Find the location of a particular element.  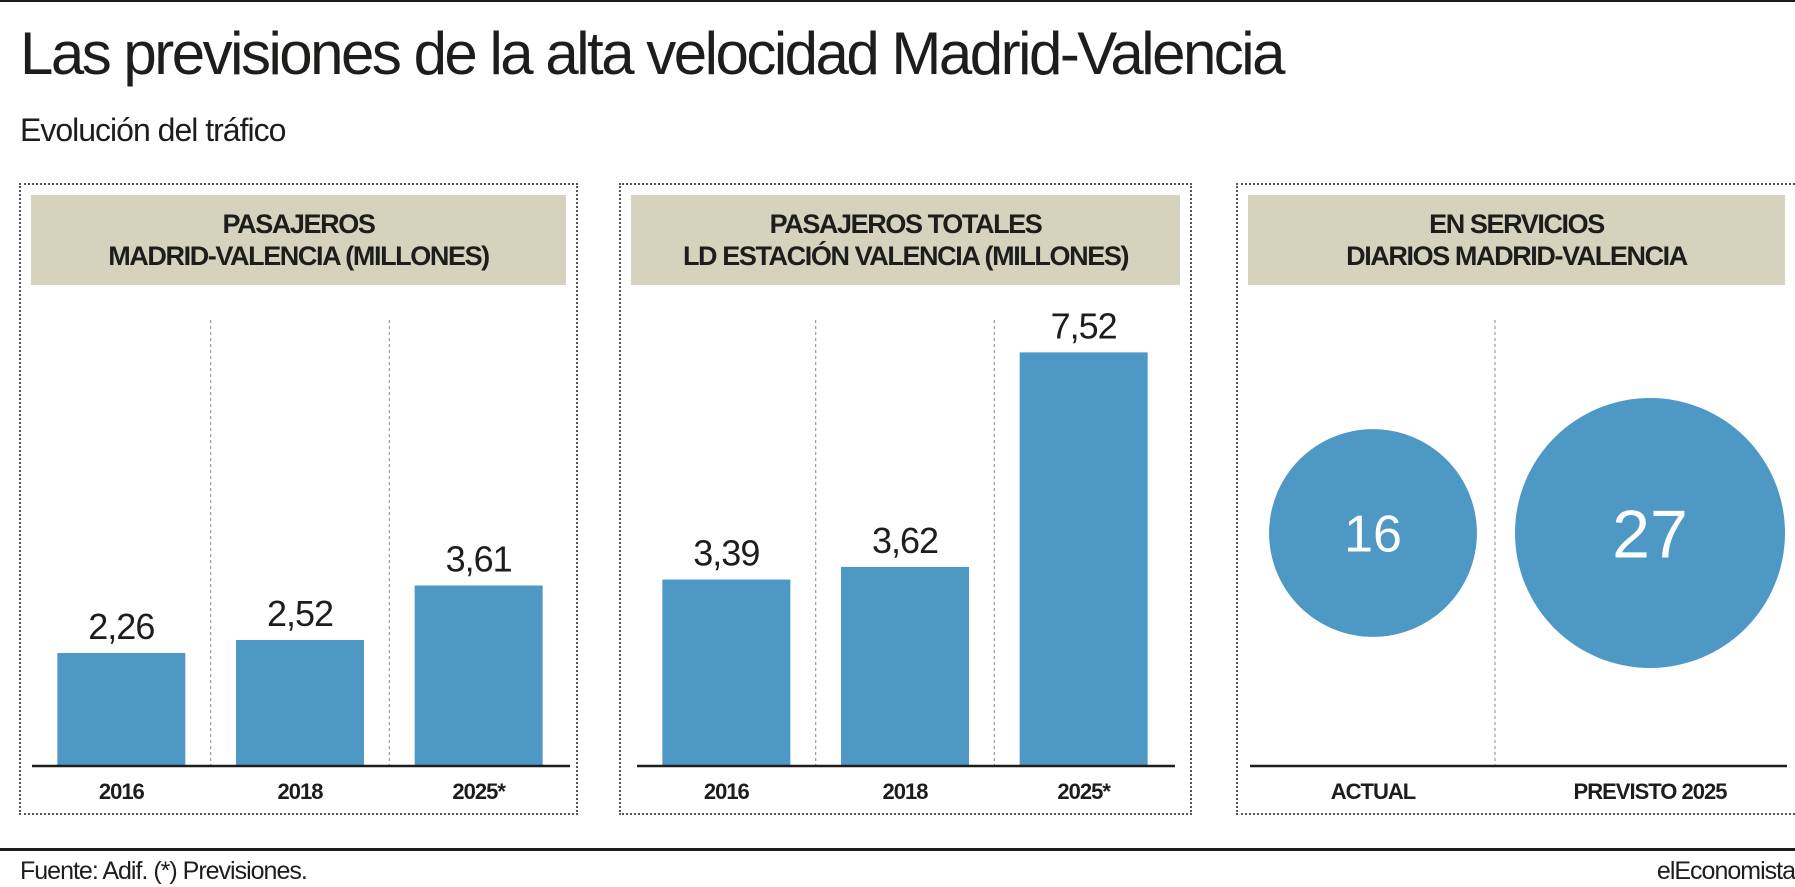

bottom-rule is located at coordinates (897, 849).